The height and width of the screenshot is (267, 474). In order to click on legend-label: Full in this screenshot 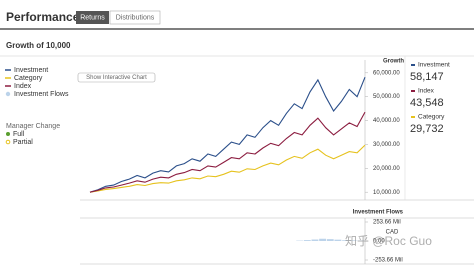, I will do `click(19, 134)`.